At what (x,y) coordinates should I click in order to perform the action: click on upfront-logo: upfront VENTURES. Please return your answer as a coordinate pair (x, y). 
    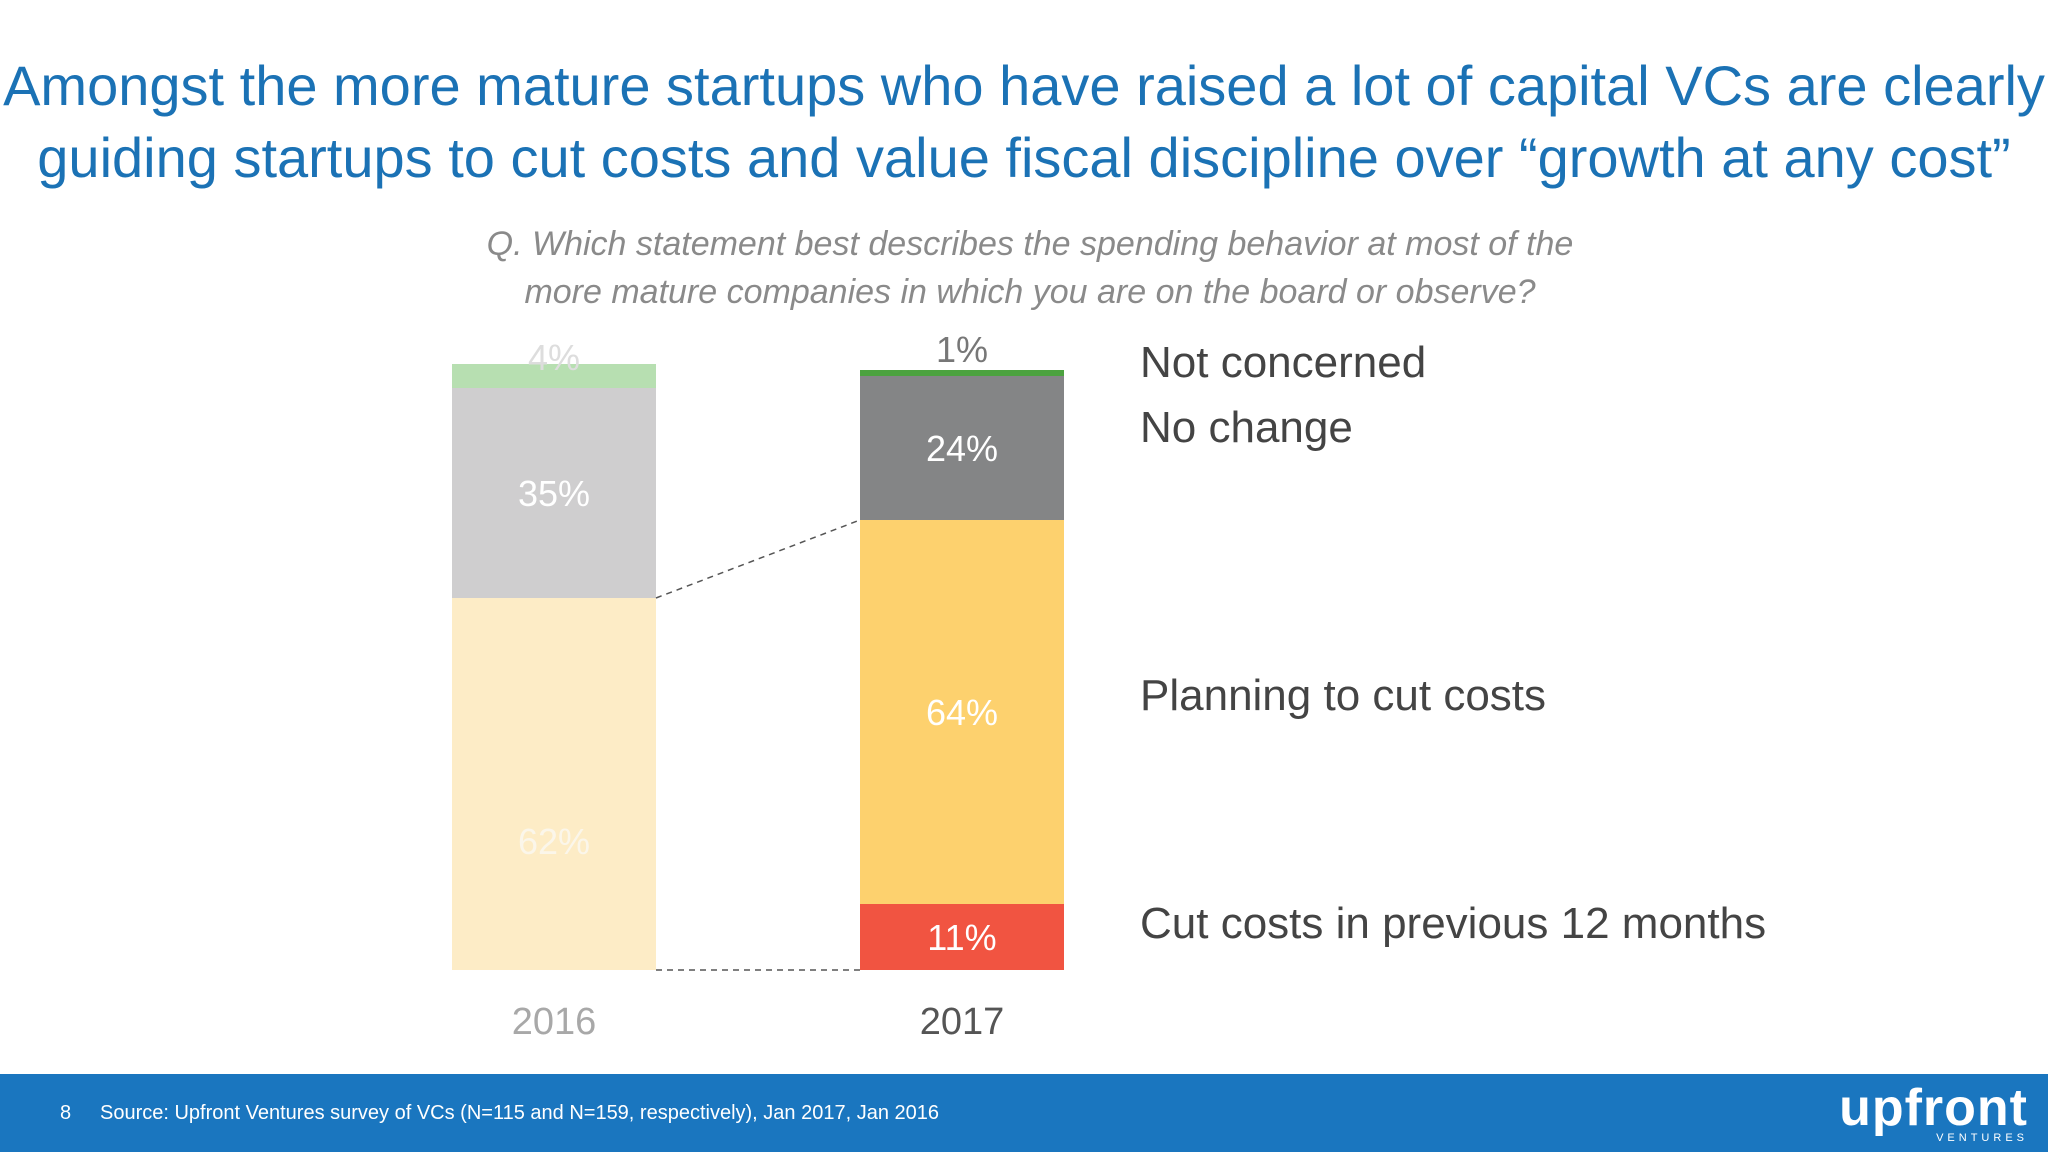
    Looking at the image, I should click on (1933, 1112).